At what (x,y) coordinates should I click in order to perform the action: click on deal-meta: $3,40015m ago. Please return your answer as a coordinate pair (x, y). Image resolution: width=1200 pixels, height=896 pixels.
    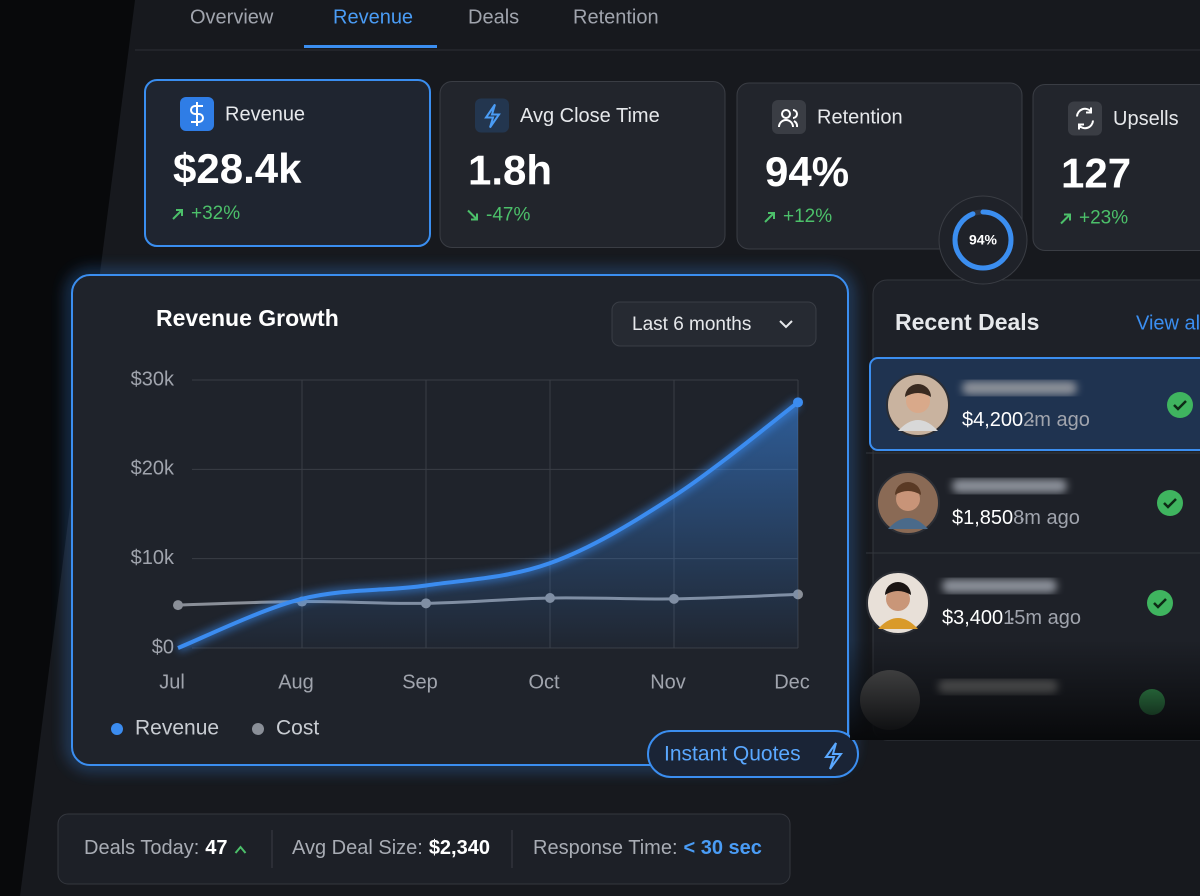
    Looking at the image, I should click on (1011, 618).